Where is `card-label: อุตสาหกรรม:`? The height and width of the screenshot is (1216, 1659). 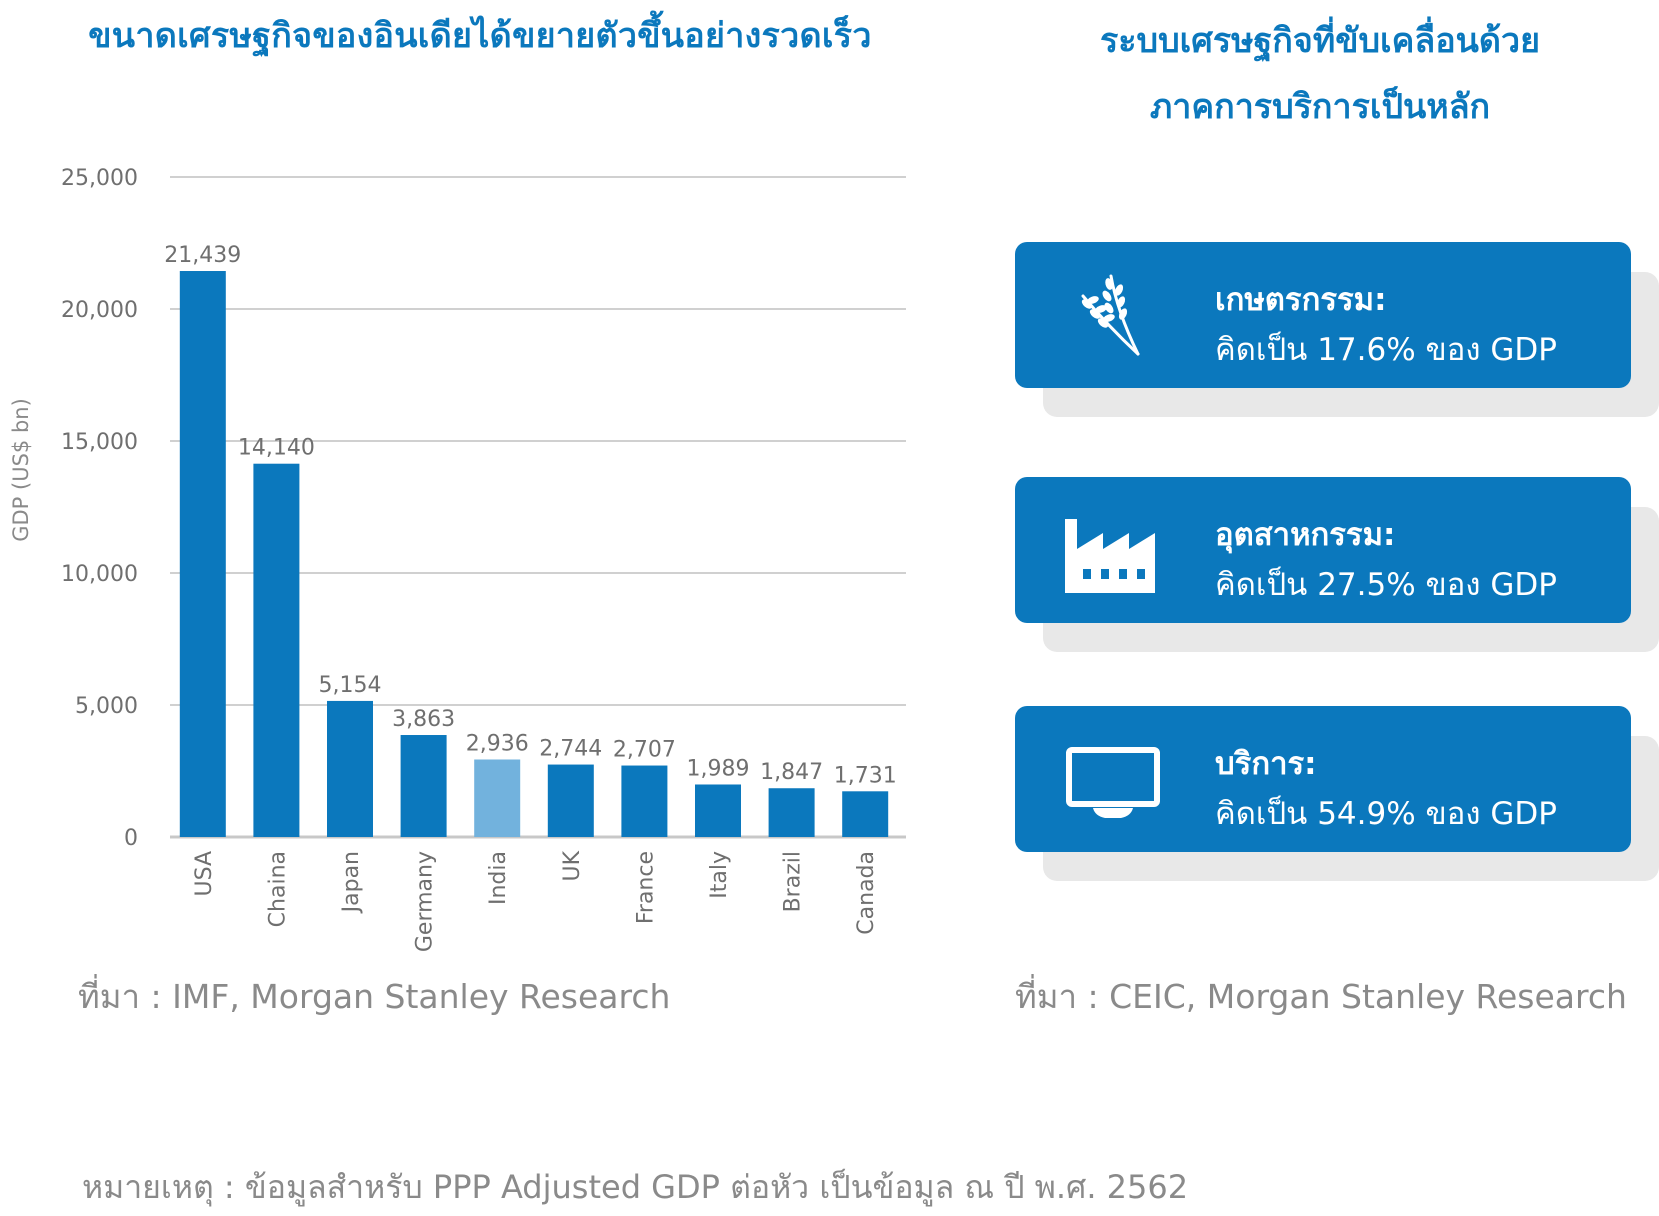 card-label: อุตสาหกรรม: is located at coordinates (1305, 535).